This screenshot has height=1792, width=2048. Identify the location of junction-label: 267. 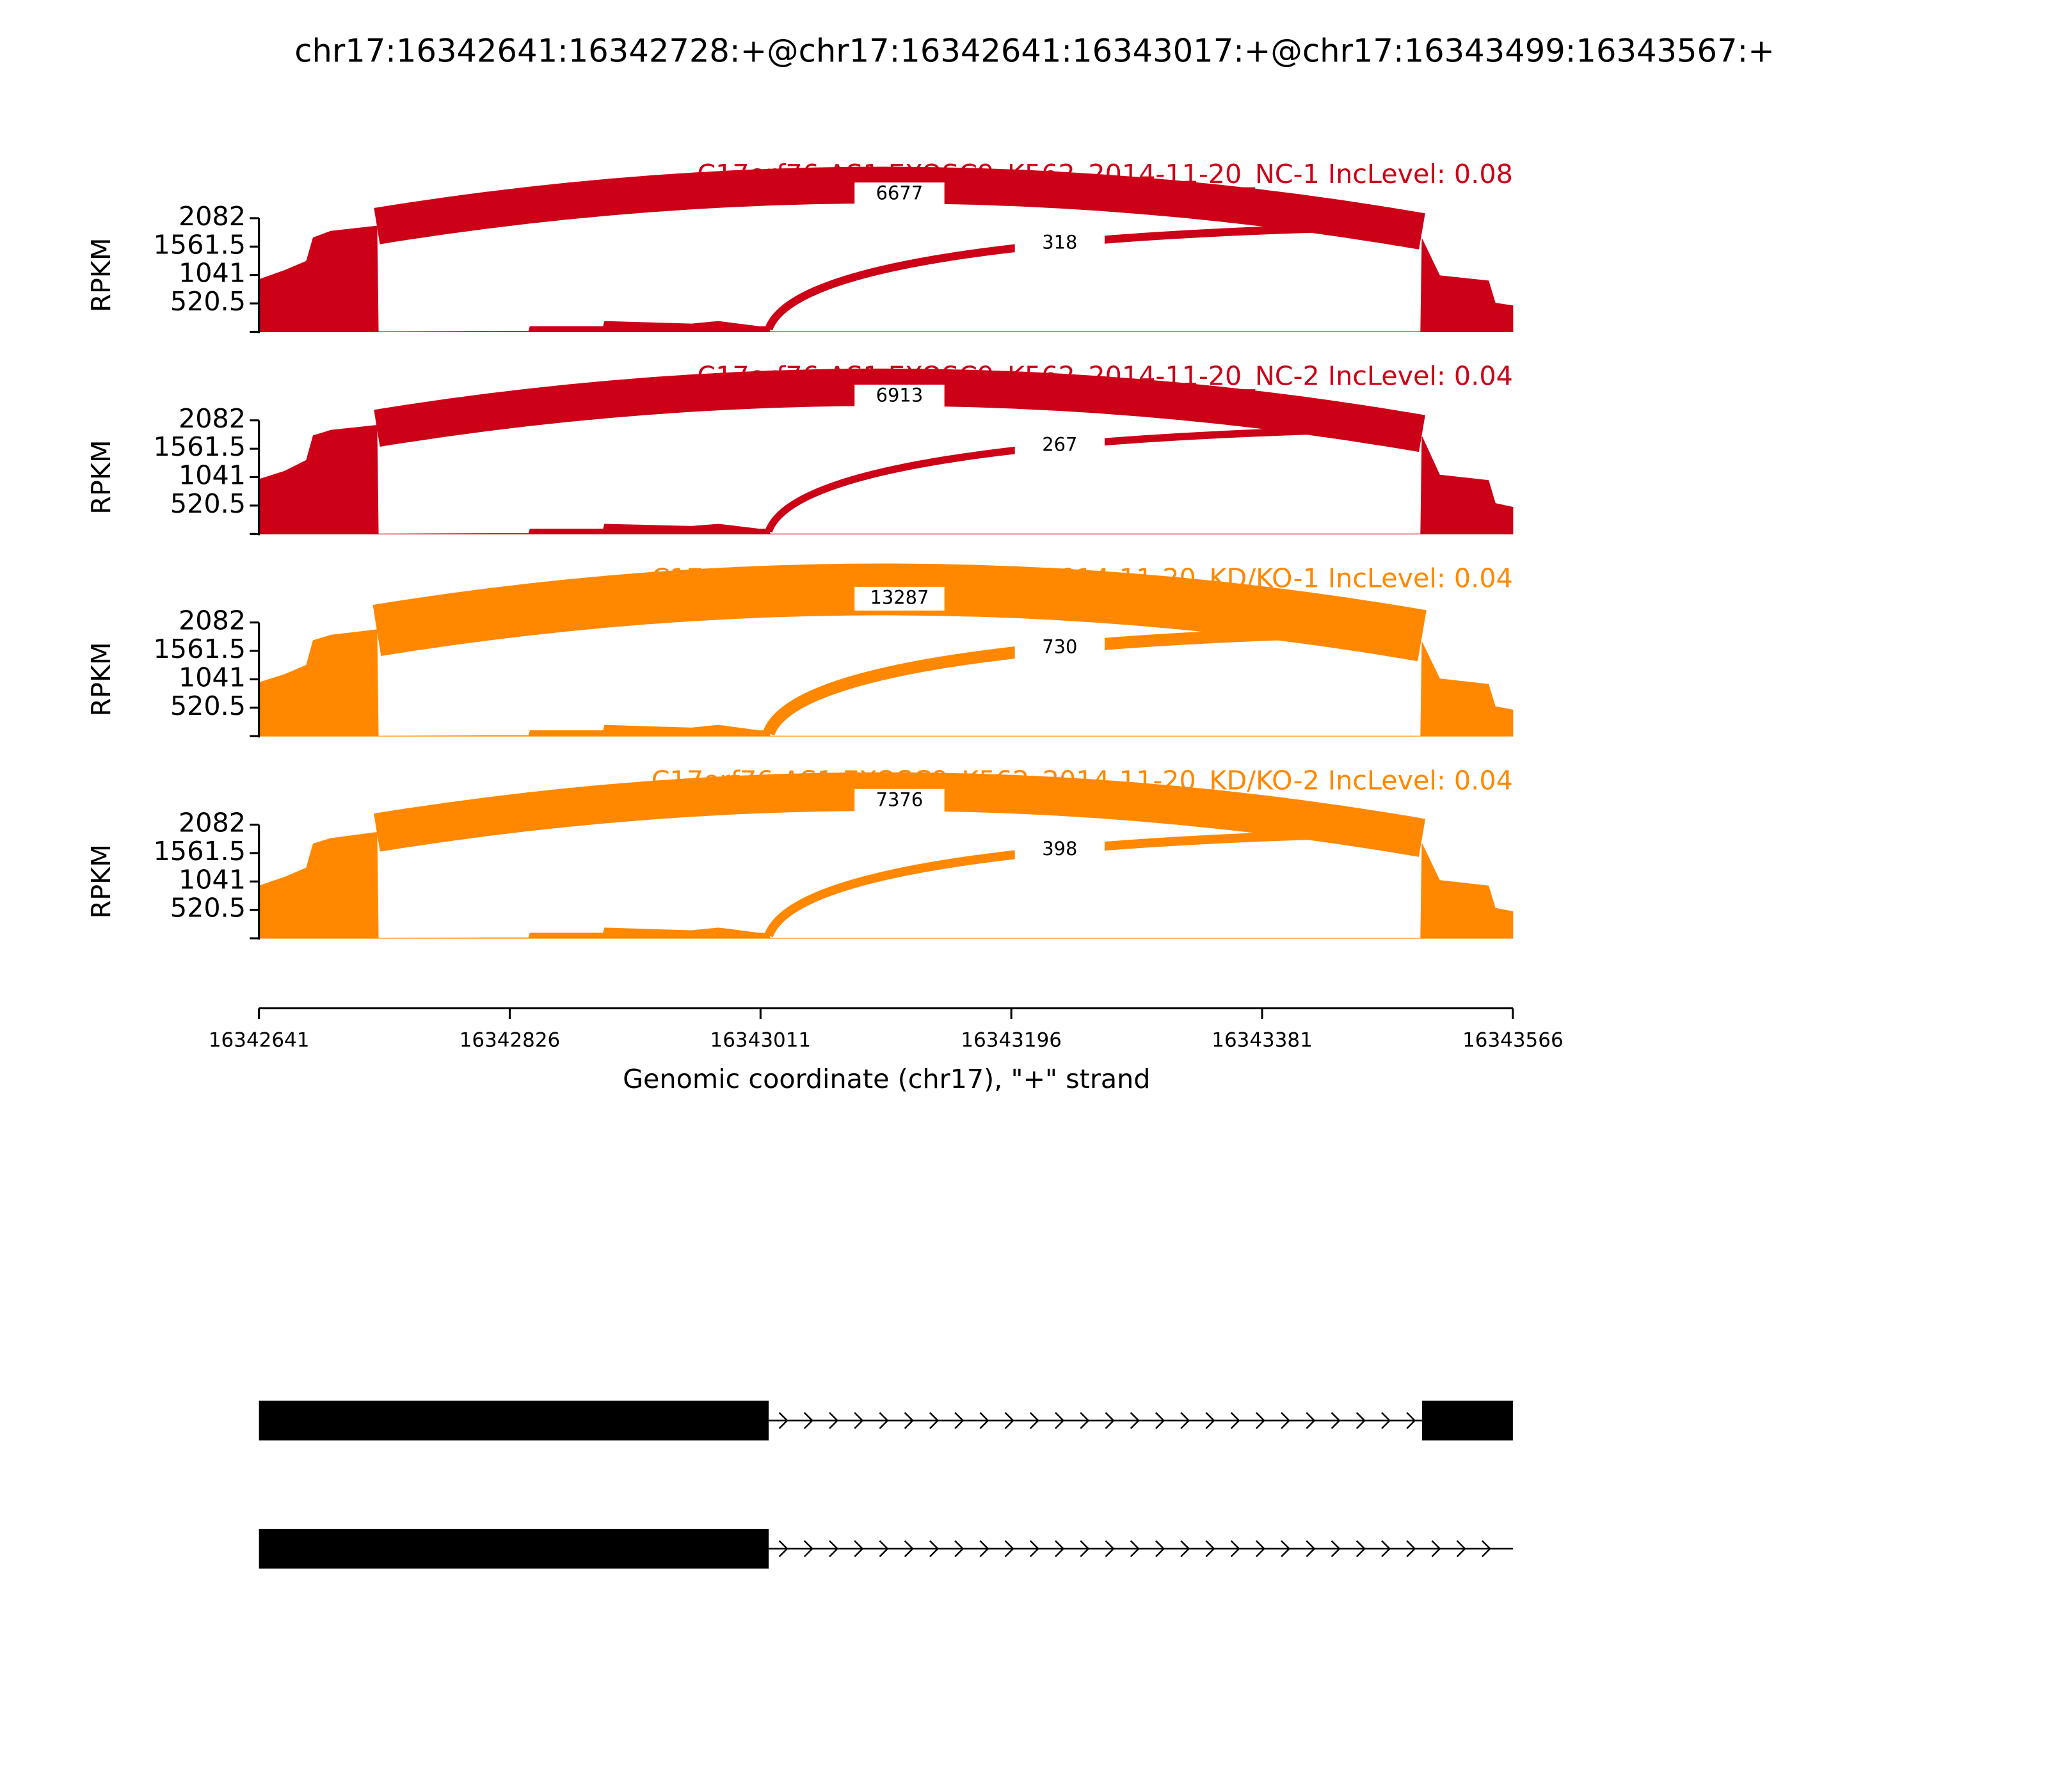
(1059, 444).